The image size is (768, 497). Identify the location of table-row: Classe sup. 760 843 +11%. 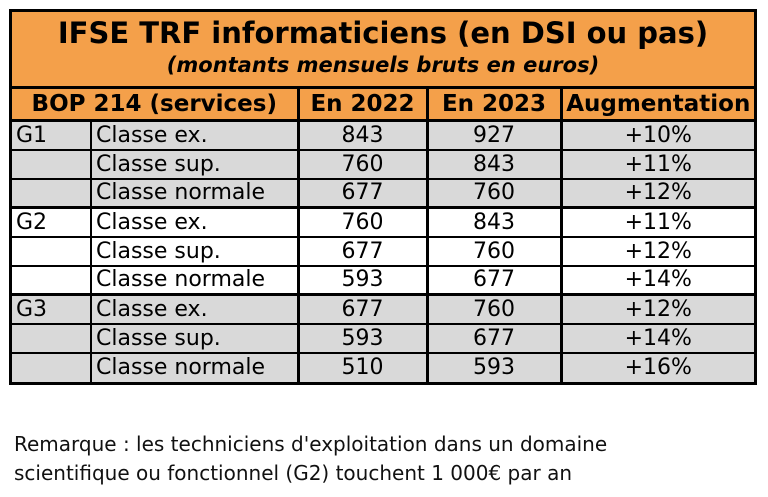
(383, 163).